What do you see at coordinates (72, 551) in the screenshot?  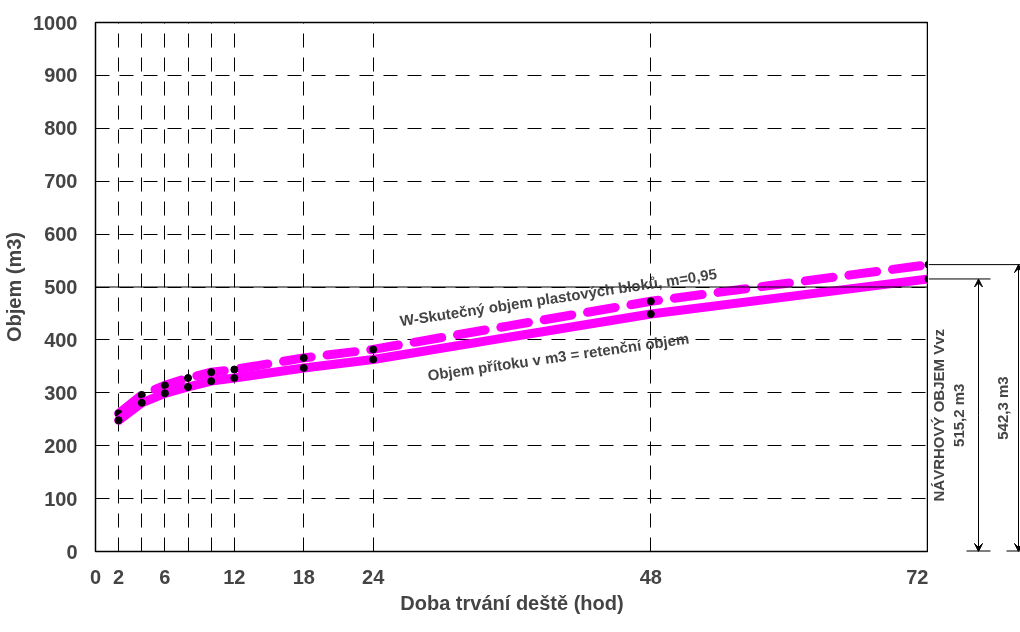 I see `y-tick-label: 0` at bounding box center [72, 551].